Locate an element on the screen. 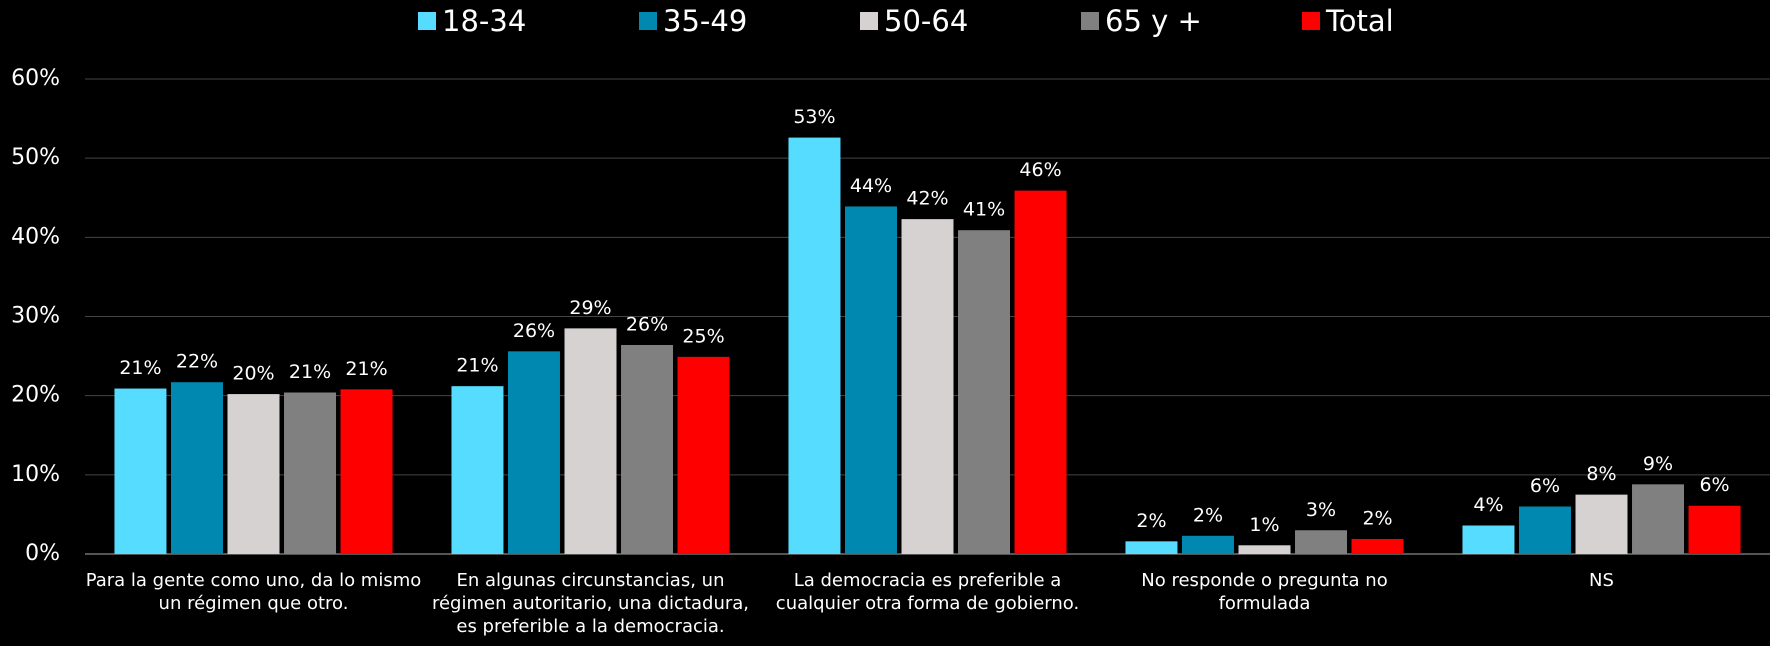  data-label: 8% is located at coordinates (1601, 474).